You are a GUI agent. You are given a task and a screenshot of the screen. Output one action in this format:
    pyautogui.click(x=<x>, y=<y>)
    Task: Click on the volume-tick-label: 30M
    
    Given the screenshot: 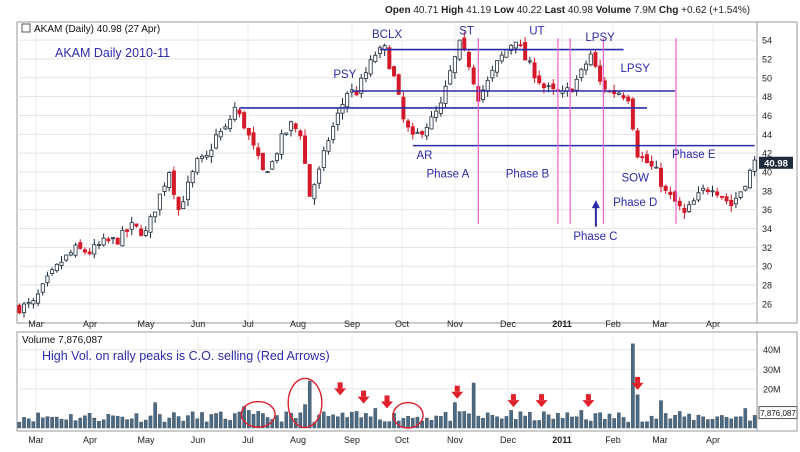 What is the action you would take?
    pyautogui.click(x=772, y=370)
    